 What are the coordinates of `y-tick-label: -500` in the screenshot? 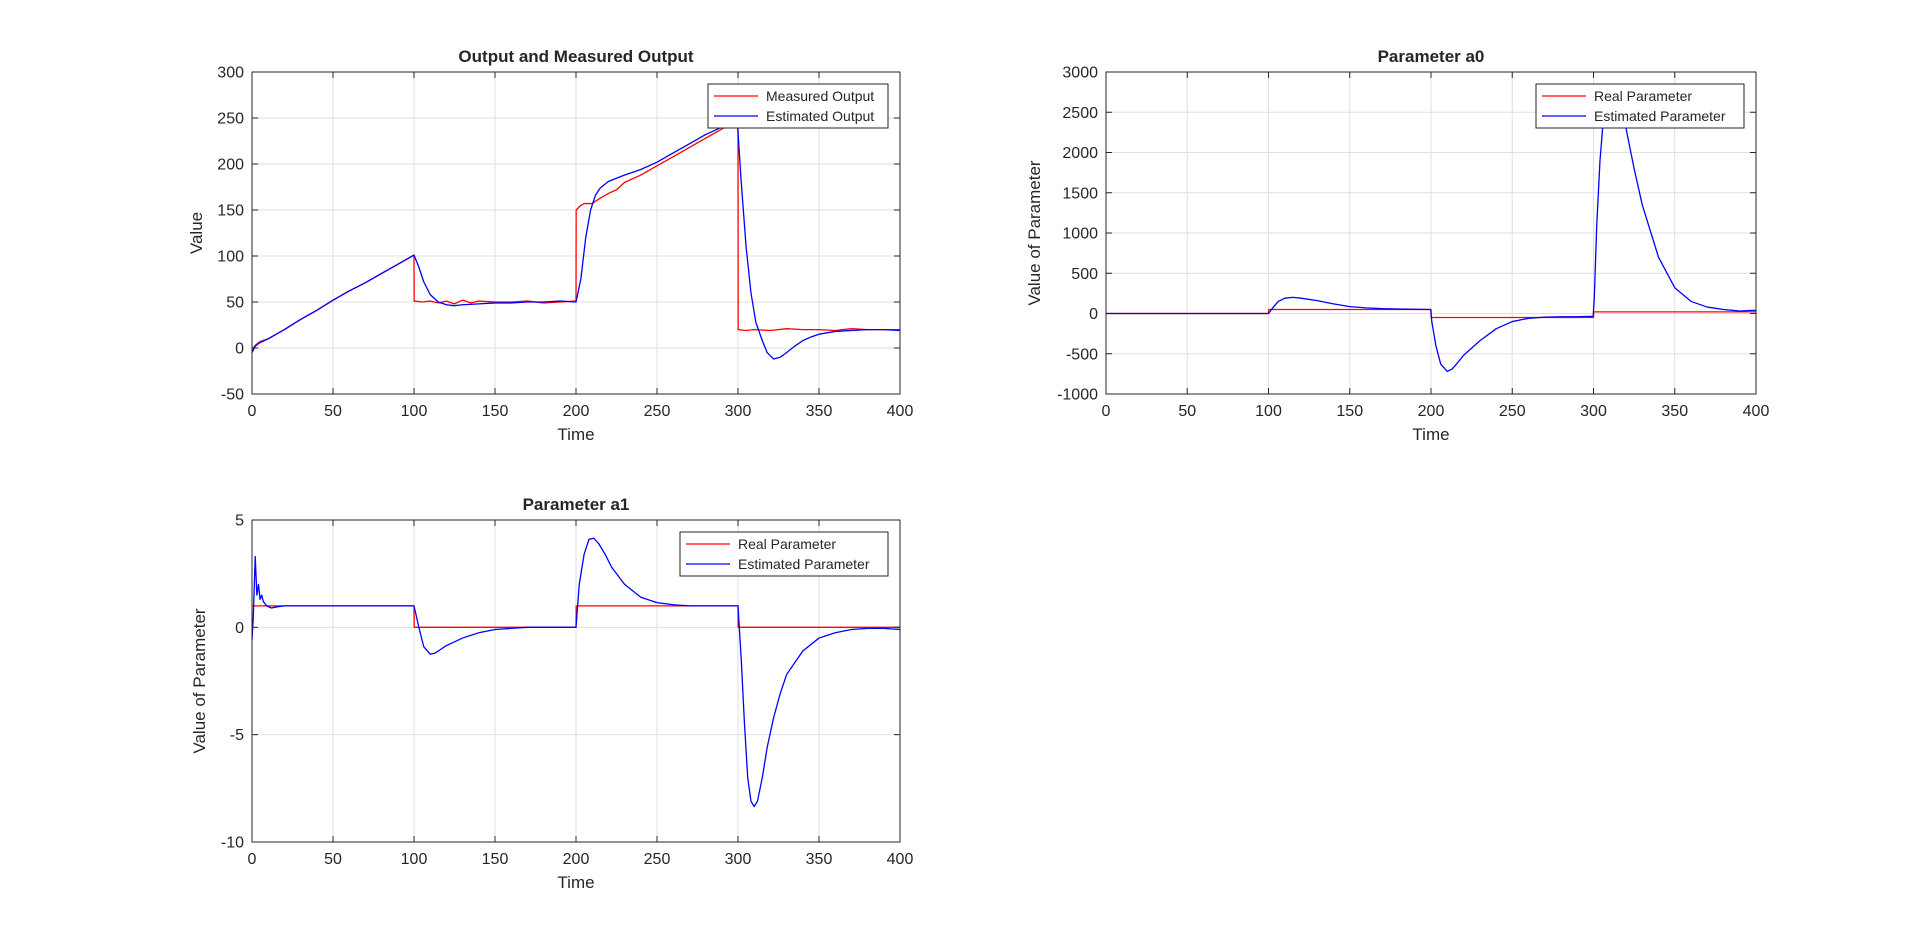 It's located at (1082, 354).